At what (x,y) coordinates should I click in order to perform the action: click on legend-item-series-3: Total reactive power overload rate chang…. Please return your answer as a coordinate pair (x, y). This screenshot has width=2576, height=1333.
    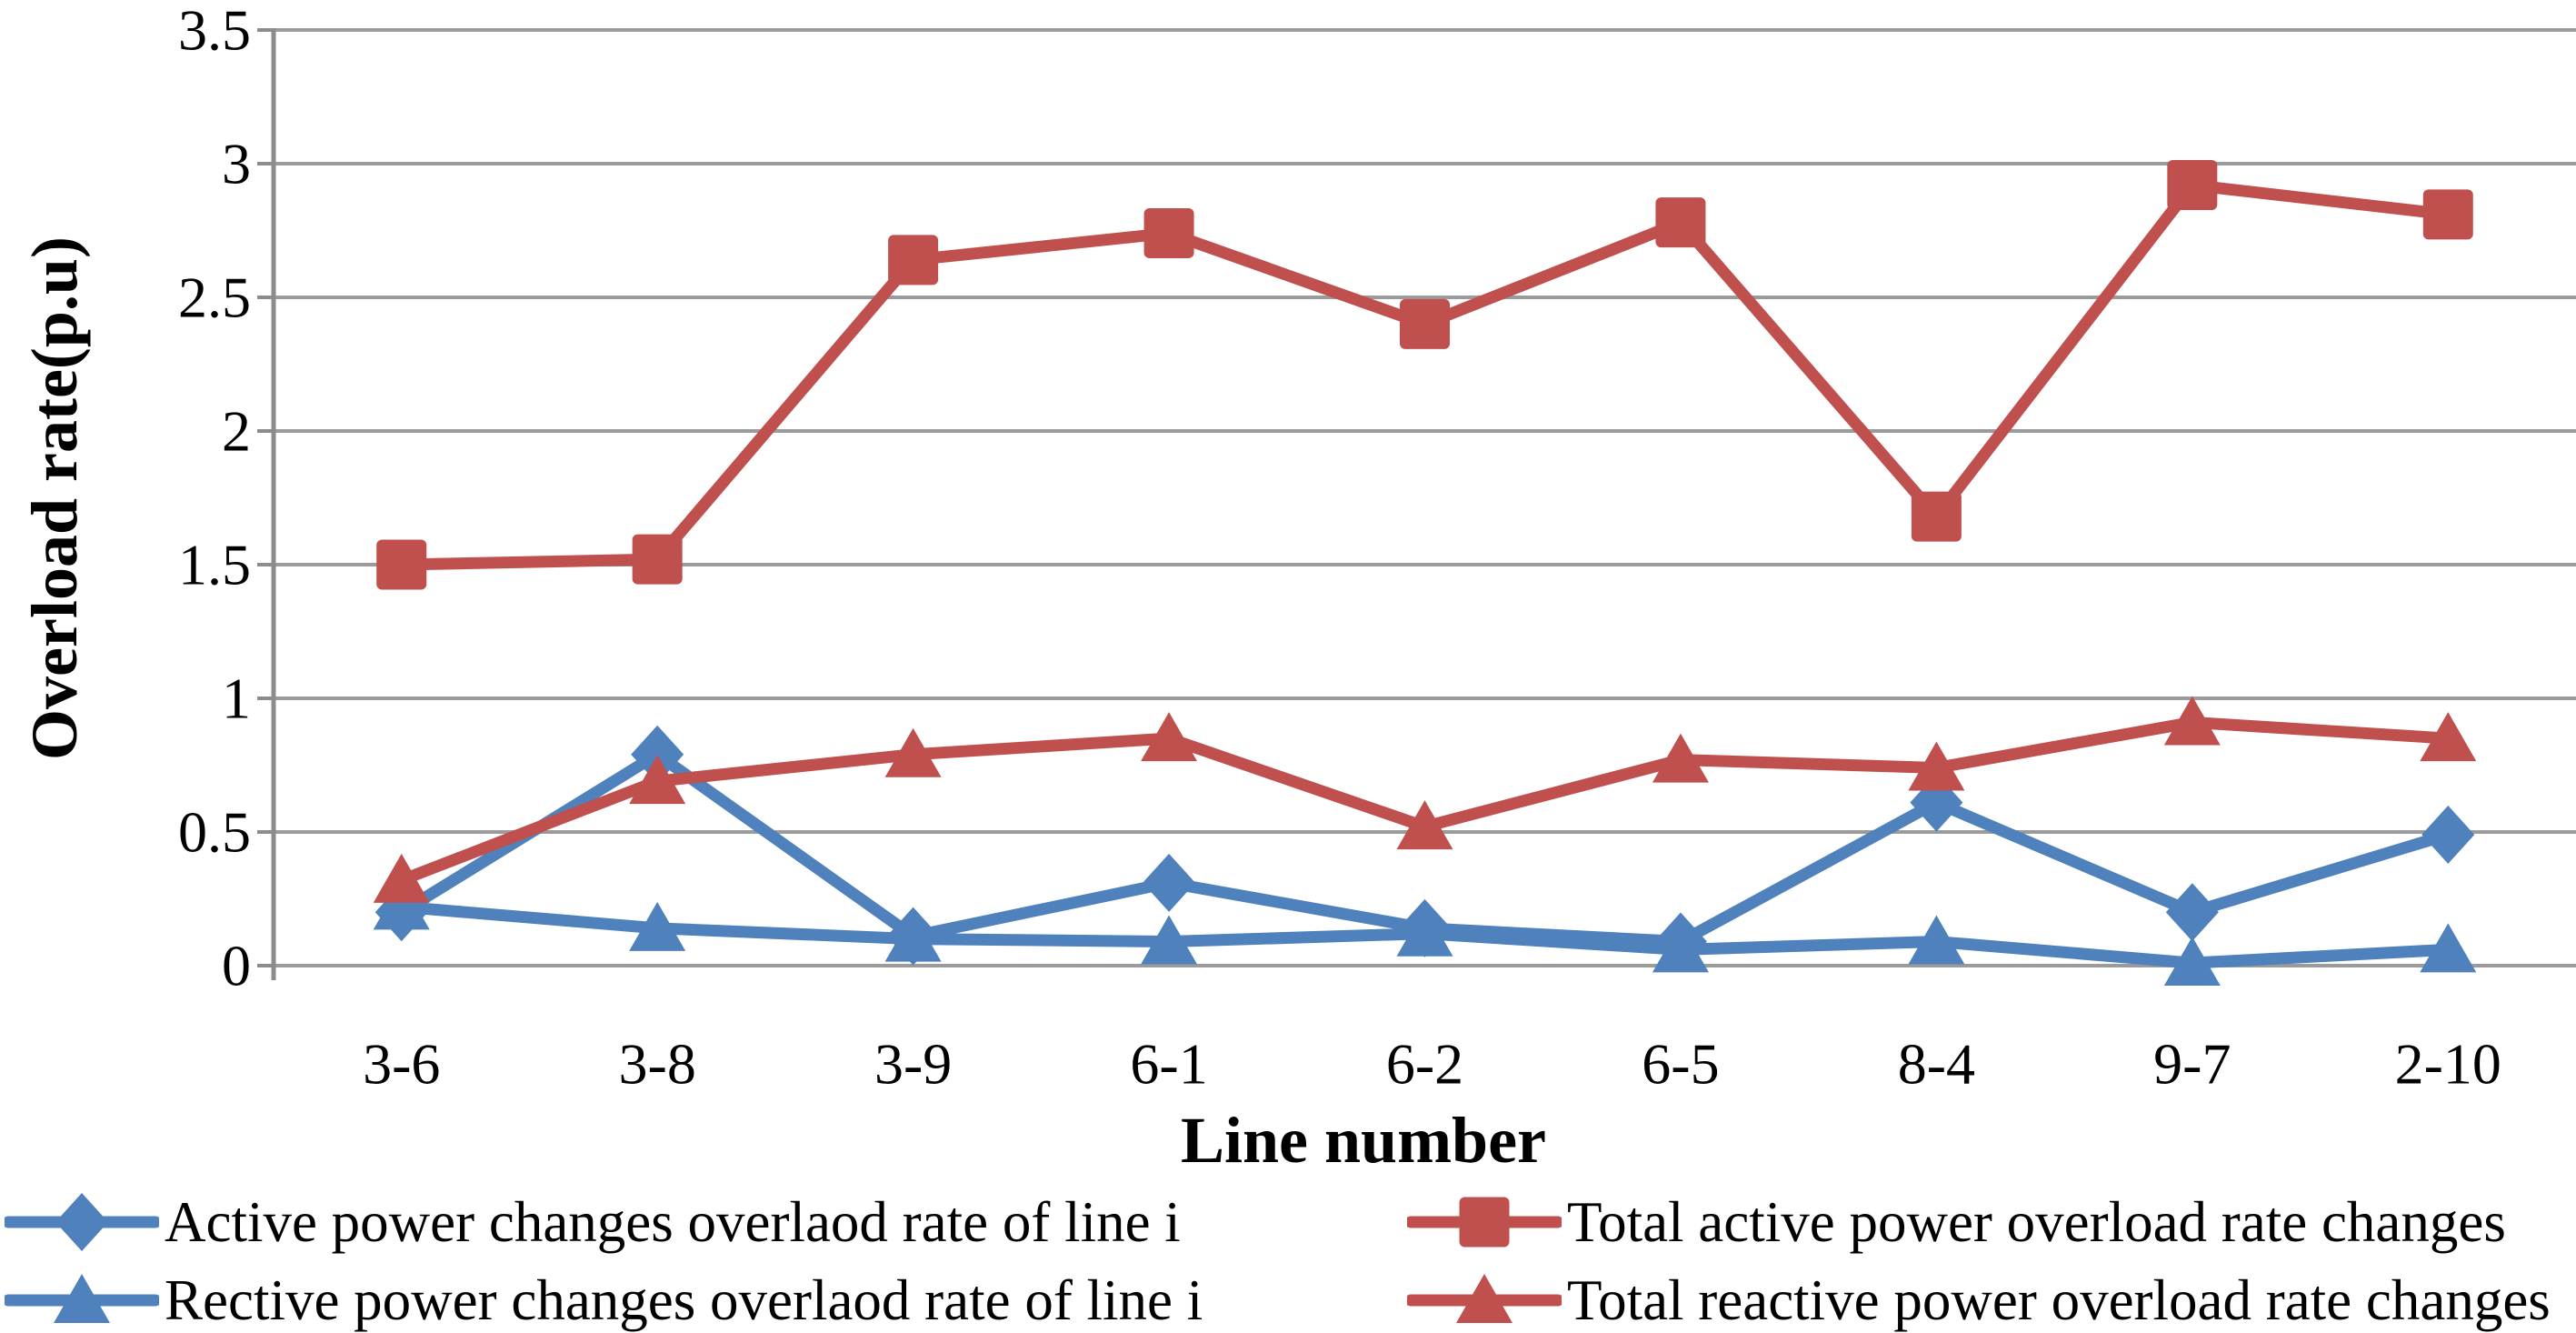
    Looking at the image, I should click on (1979, 1297).